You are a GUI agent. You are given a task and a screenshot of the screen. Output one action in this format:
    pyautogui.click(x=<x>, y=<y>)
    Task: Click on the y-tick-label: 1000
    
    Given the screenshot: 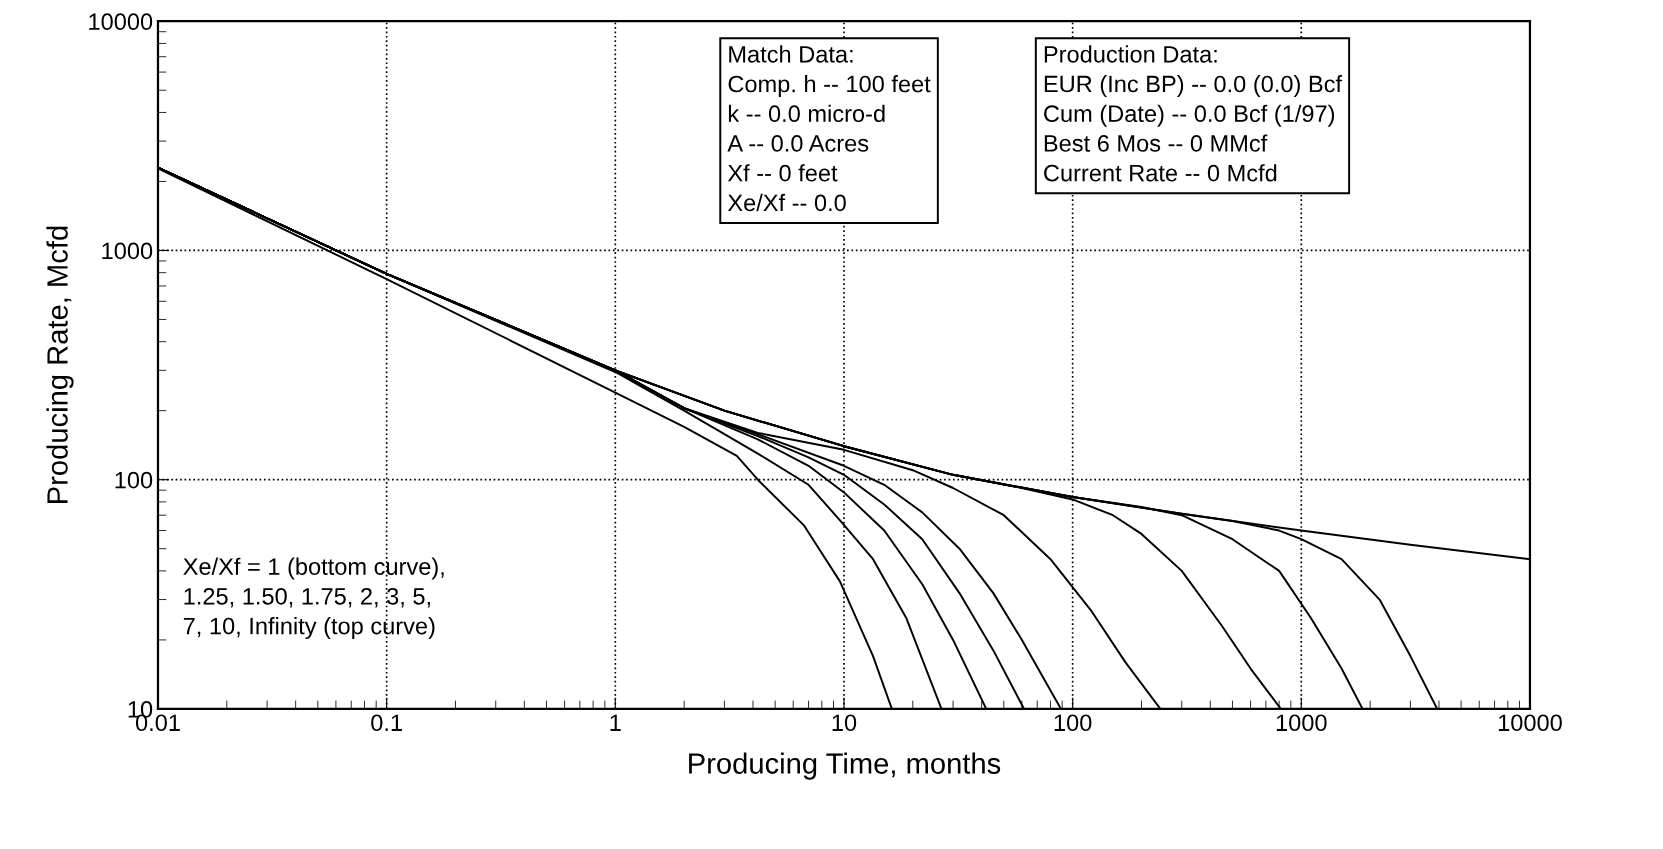 What is the action you would take?
    pyautogui.click(x=127, y=251)
    